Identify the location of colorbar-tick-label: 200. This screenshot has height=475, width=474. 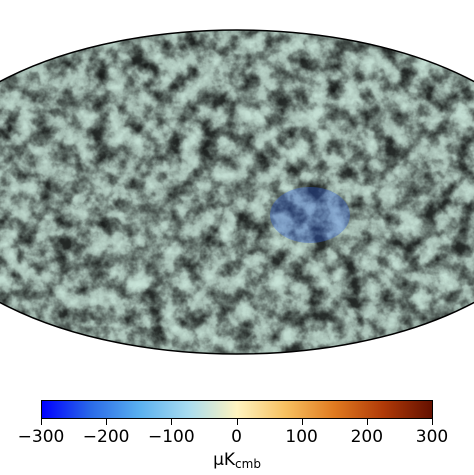
(367, 437).